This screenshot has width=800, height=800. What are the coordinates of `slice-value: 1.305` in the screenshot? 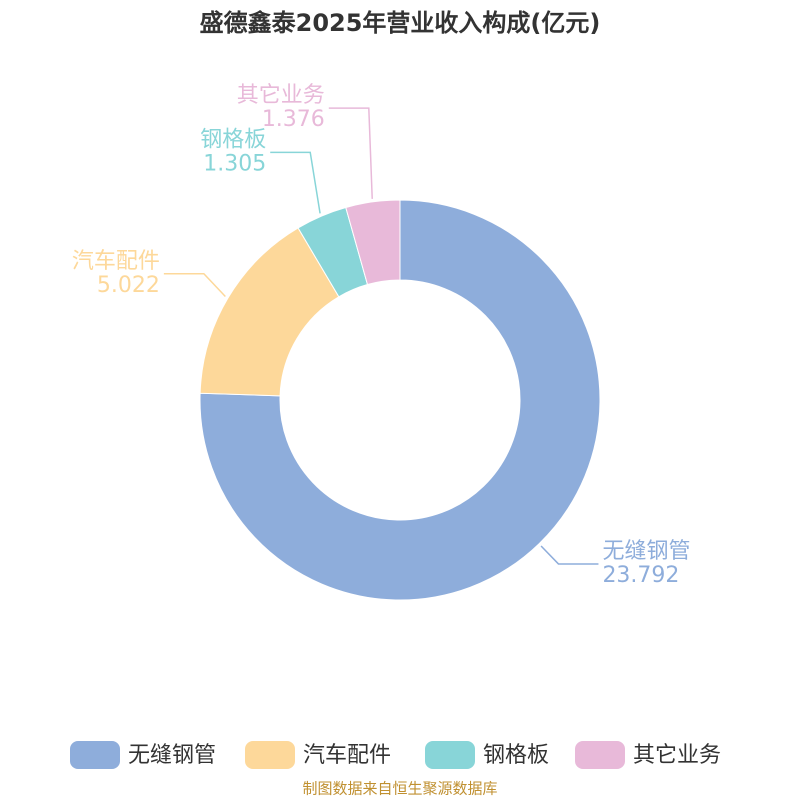 It's located at (234, 163).